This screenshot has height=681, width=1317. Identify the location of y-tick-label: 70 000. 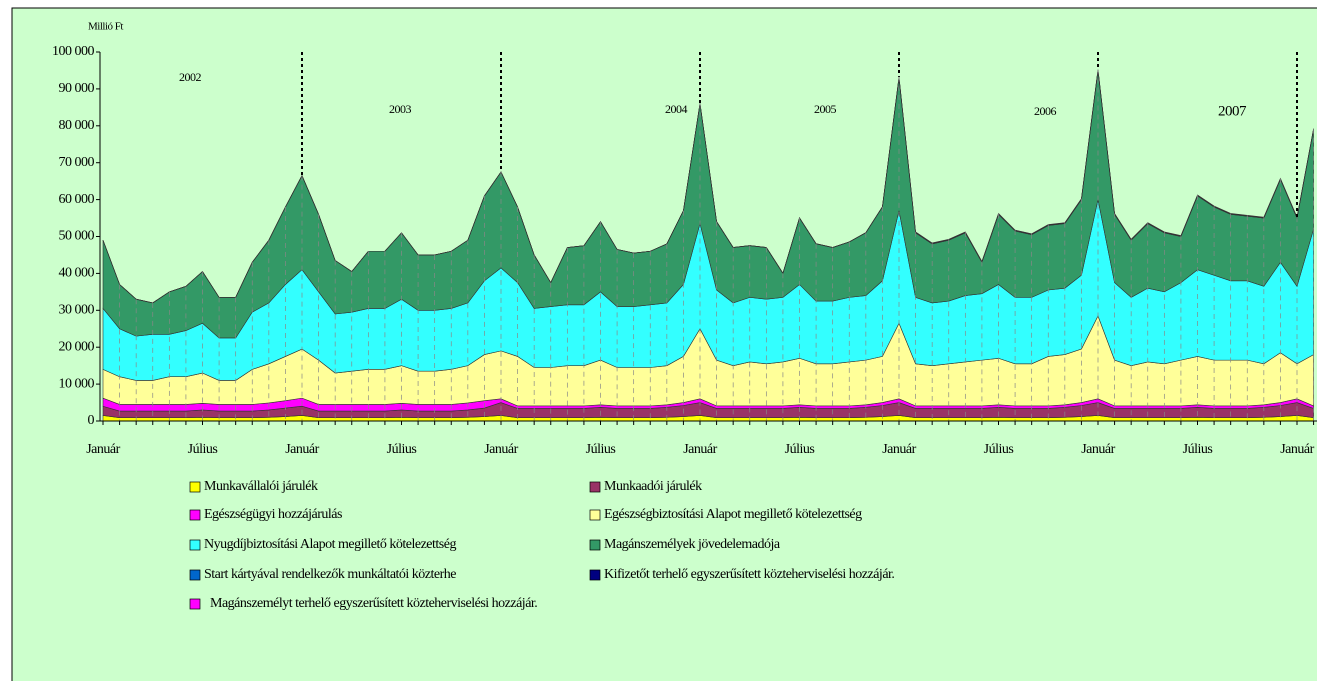
(77, 162).